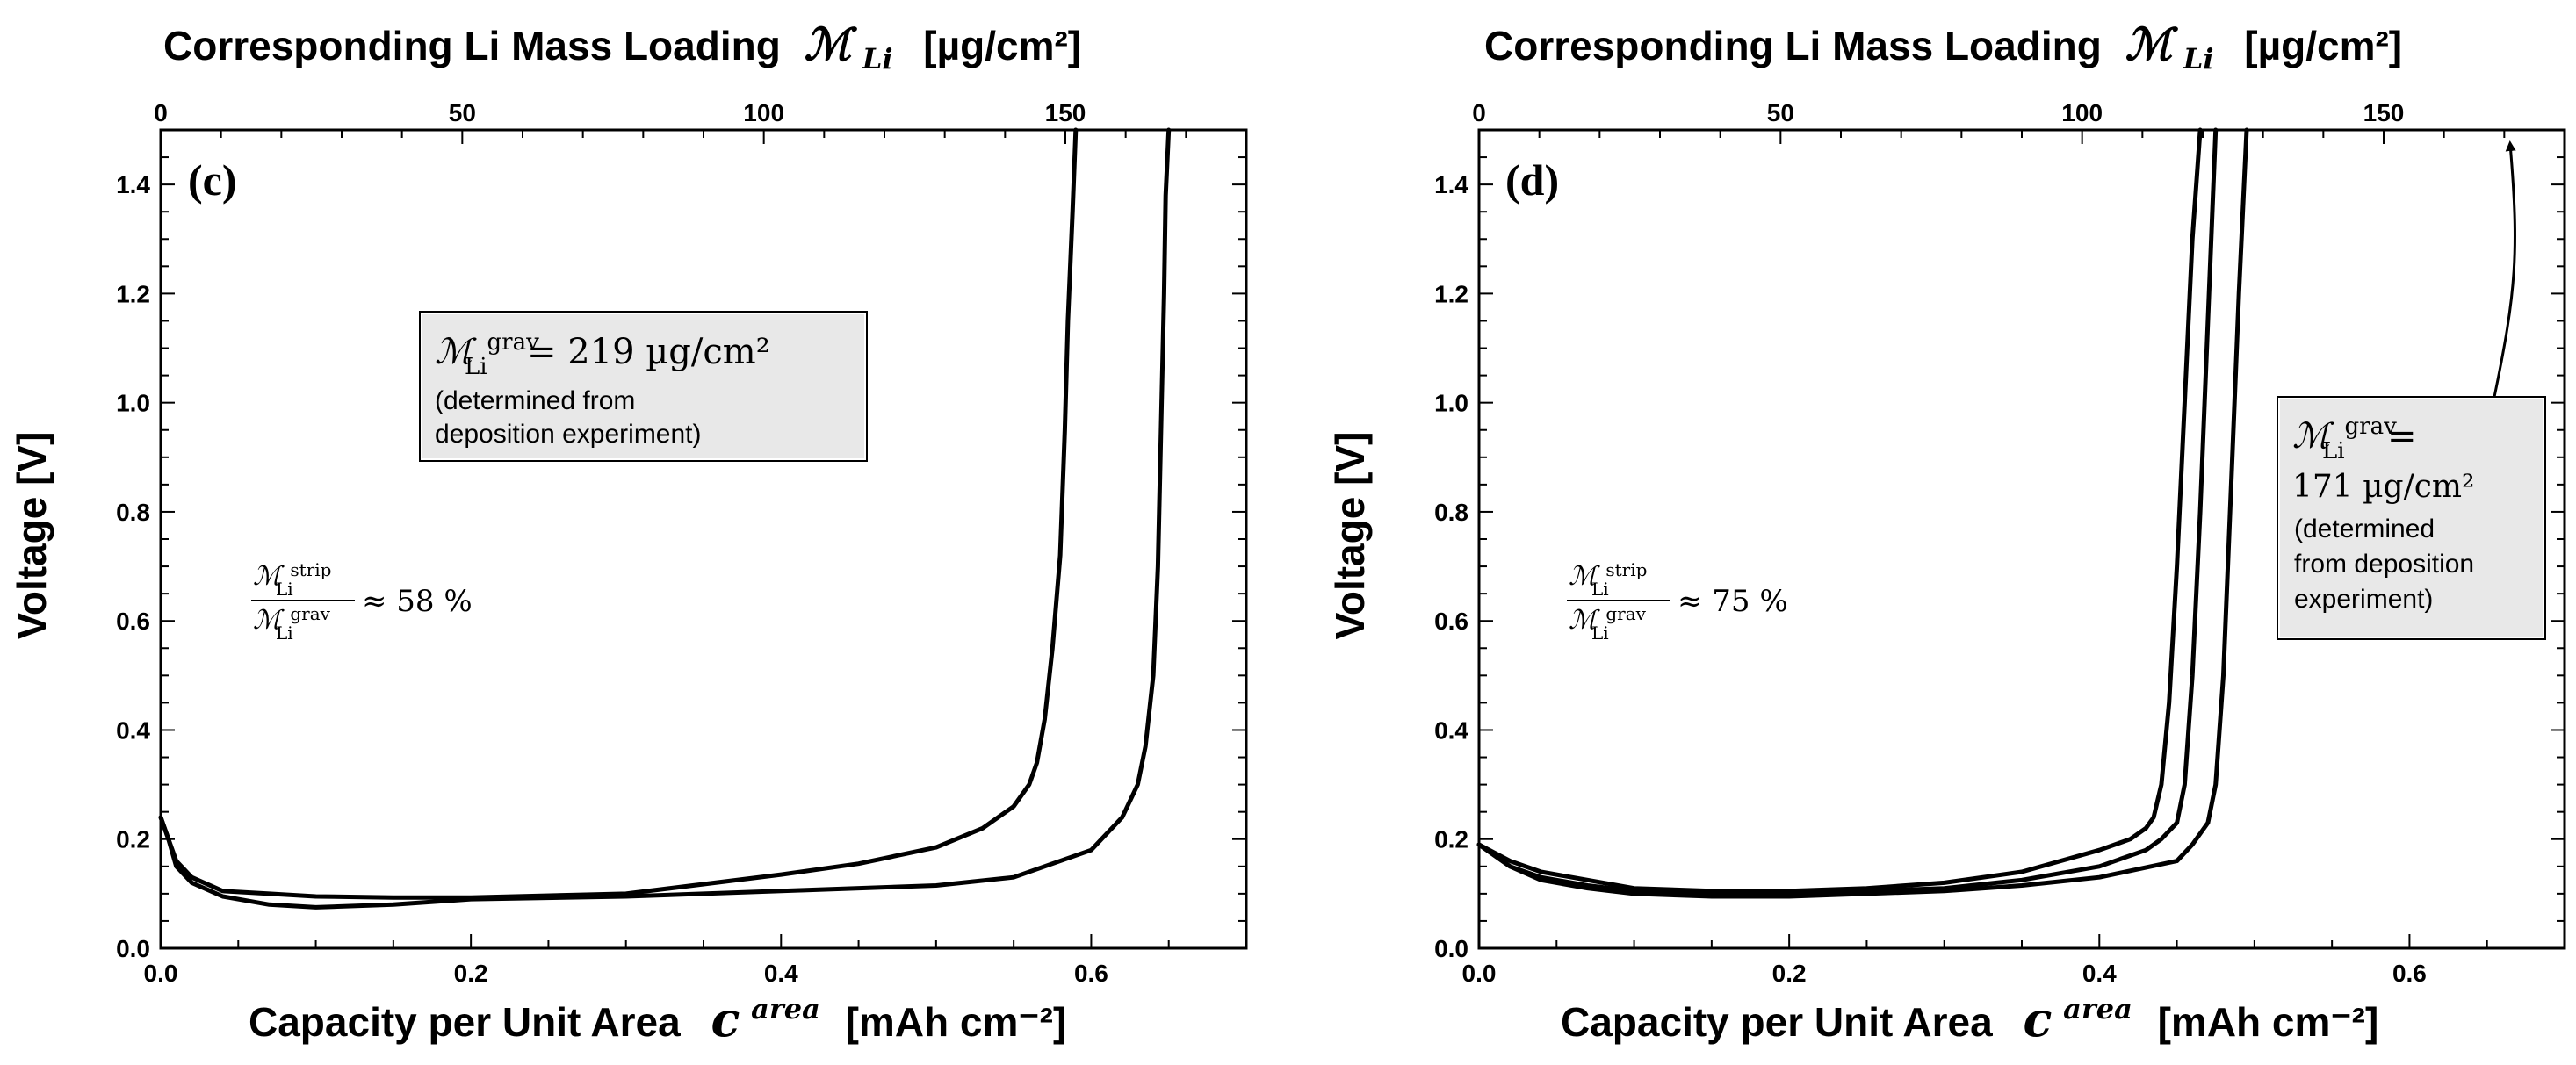  Describe the element at coordinates (284, 633) in the screenshot. I see `ratio-den-sub-c: Li` at that location.